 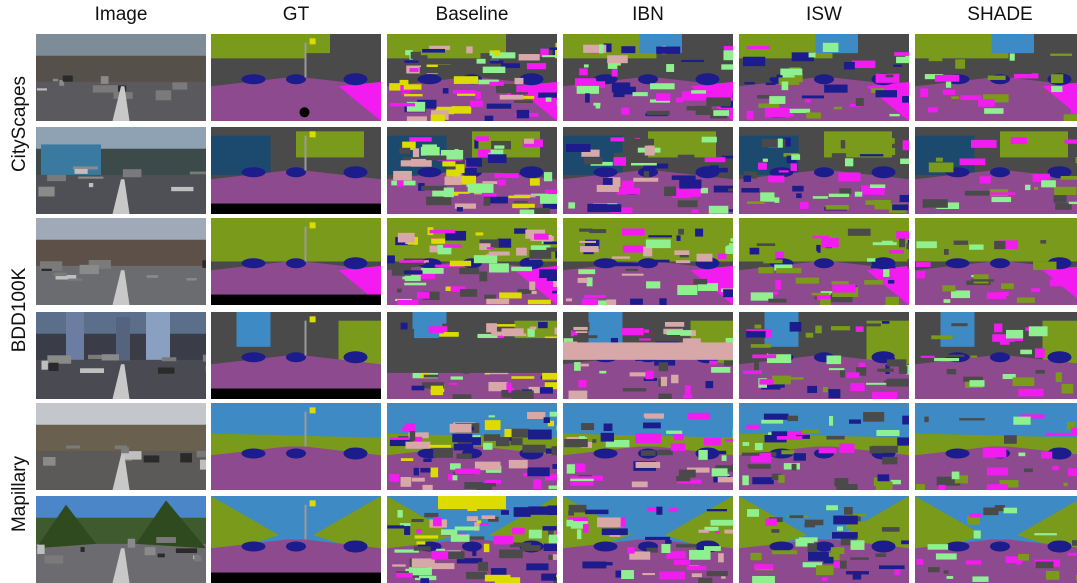 What do you see at coordinates (20, 494) in the screenshot?
I see `row-label-mapillary: Mapillary` at bounding box center [20, 494].